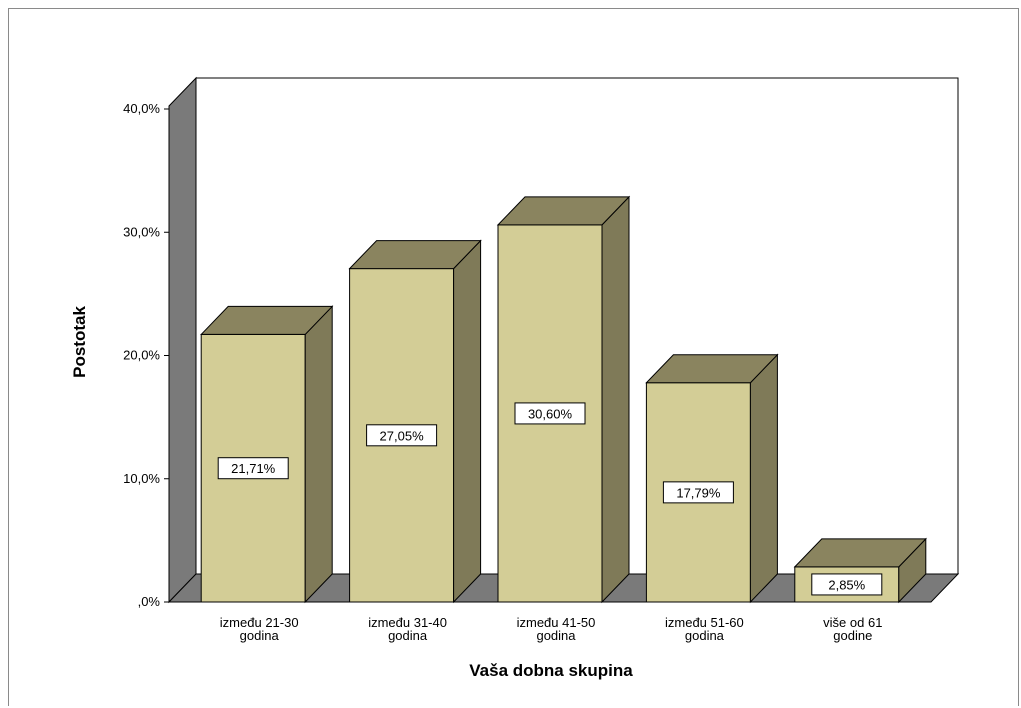 The width and height of the screenshot is (1021, 708). I want to click on bar: 21,71%, so click(267, 454).